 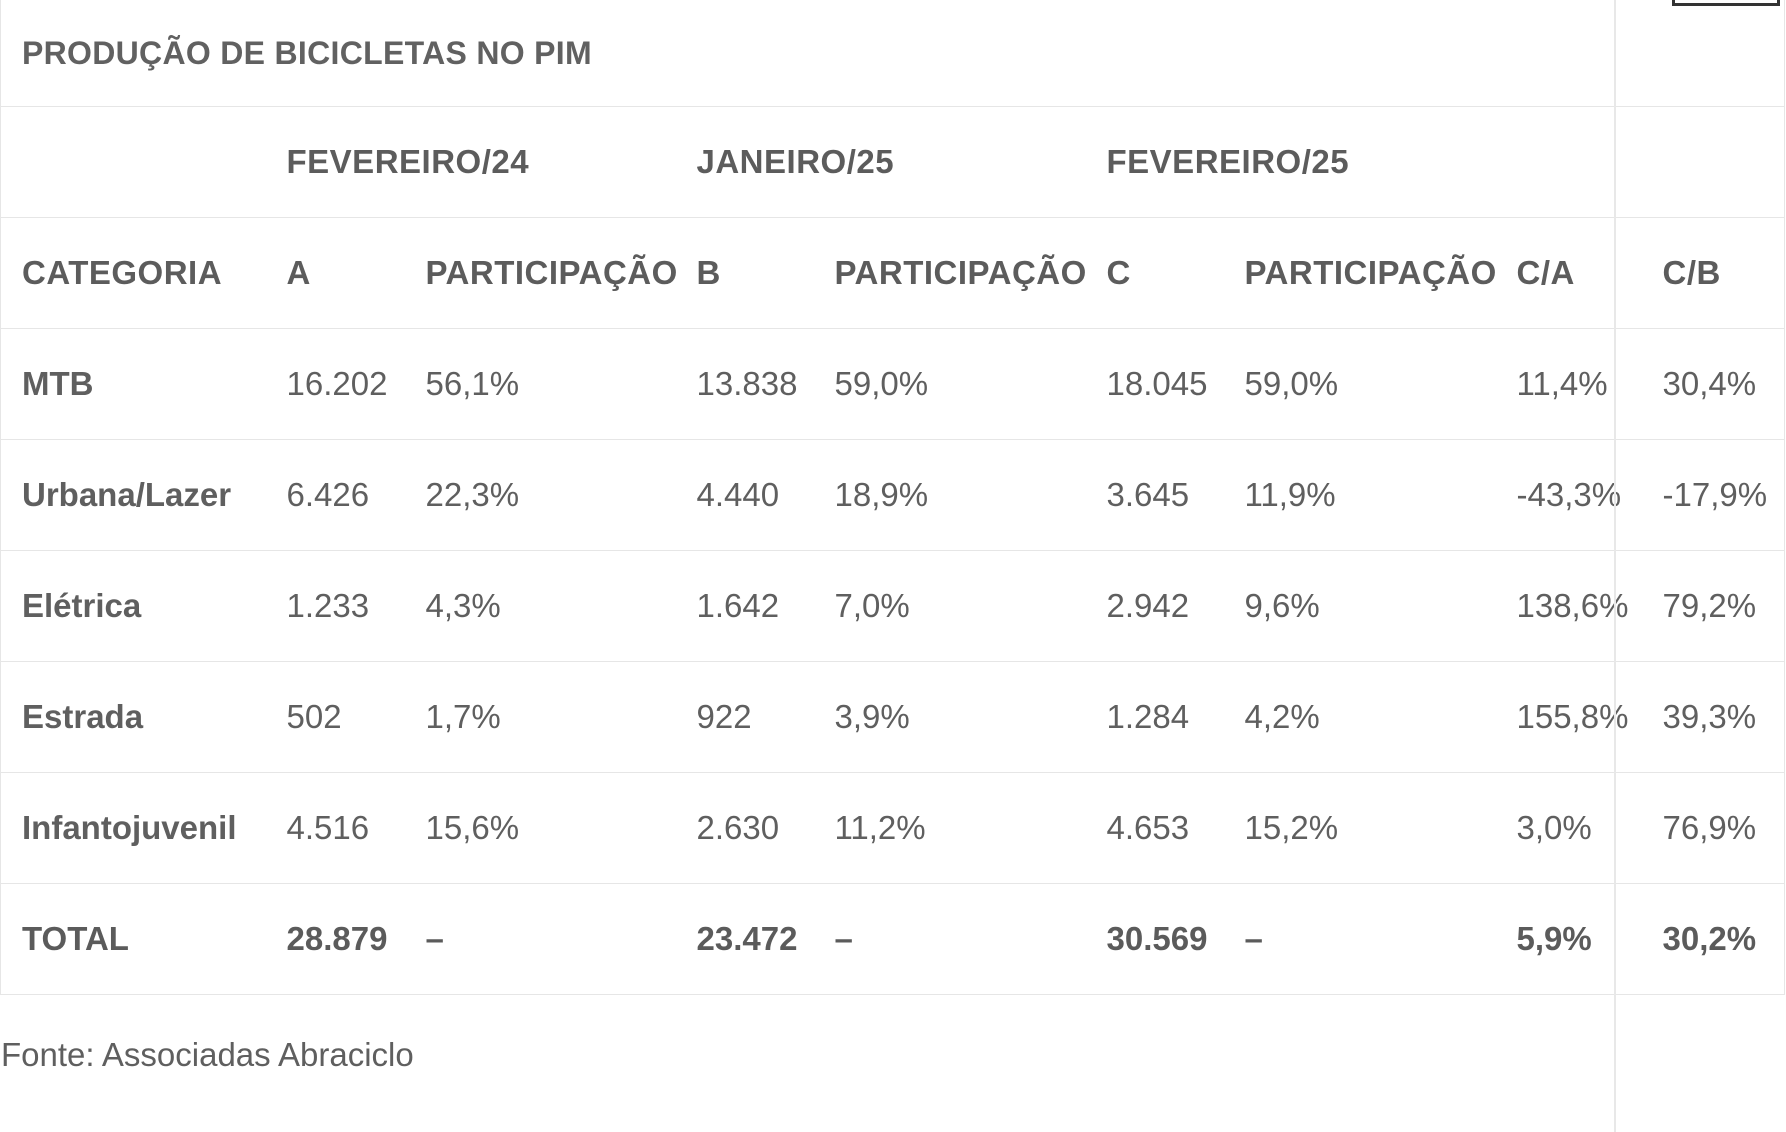 What do you see at coordinates (540, 495) in the screenshot?
I see `table-cell: 22,3%` at bounding box center [540, 495].